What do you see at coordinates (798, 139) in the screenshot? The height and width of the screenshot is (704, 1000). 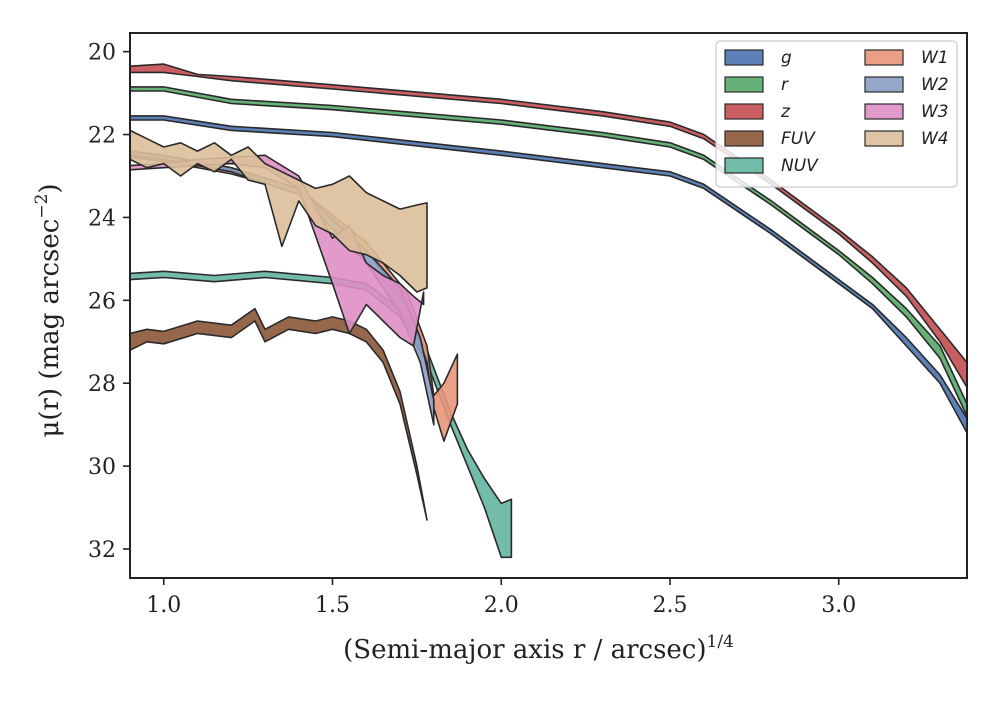 I see `legend-label-fuv: FUV` at bounding box center [798, 139].